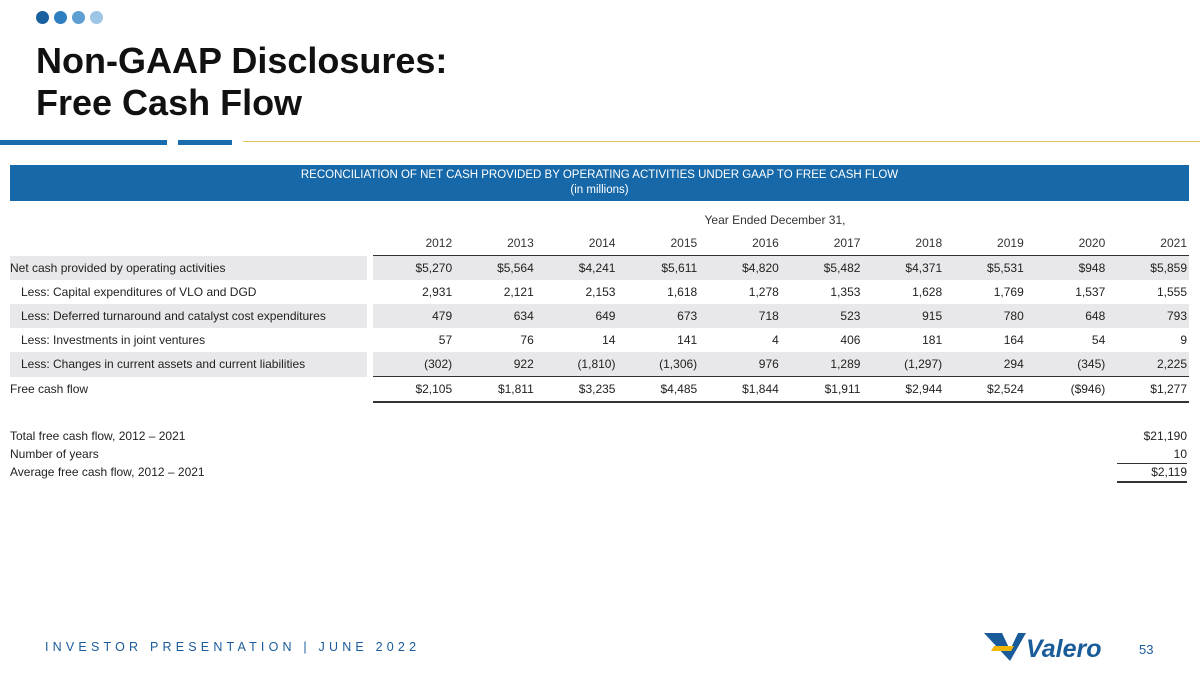 Image resolution: width=1200 pixels, height=675 pixels. Describe the element at coordinates (576, 267) in the screenshot. I see `cell-value: $4,241` at that location.